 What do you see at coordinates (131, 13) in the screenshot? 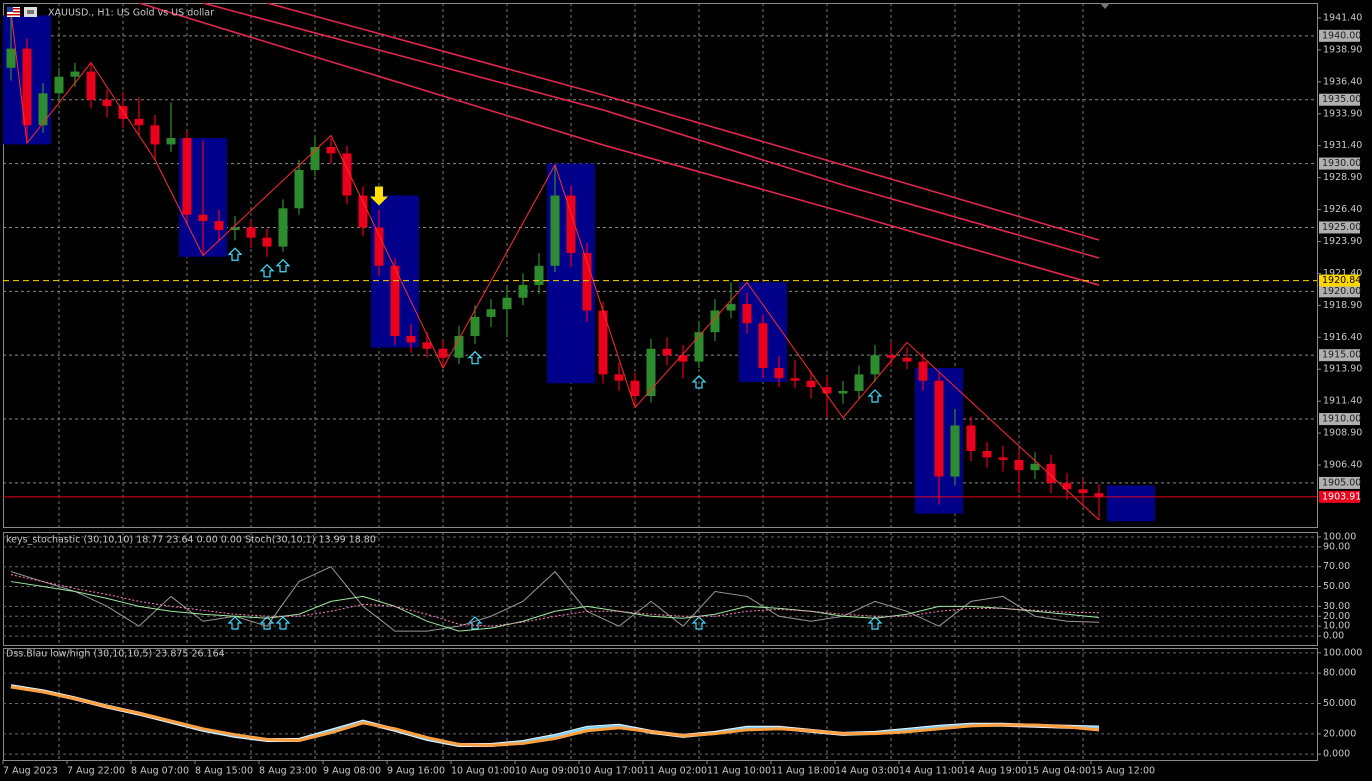
I see `chart-title: XAUUSD., H1: US Gold vs US dollar` at bounding box center [131, 13].